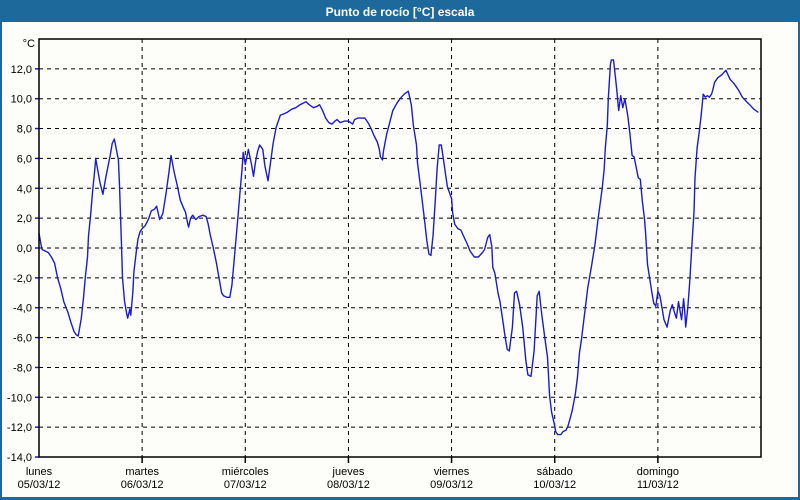  Describe the element at coordinates (348, 472) in the screenshot. I see `x-day-label: jueves` at that location.